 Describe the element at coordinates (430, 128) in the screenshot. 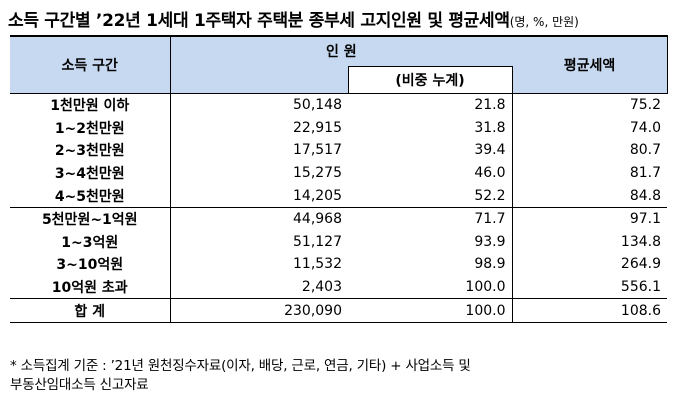

I see `row-cumulative: 31.8` at that location.